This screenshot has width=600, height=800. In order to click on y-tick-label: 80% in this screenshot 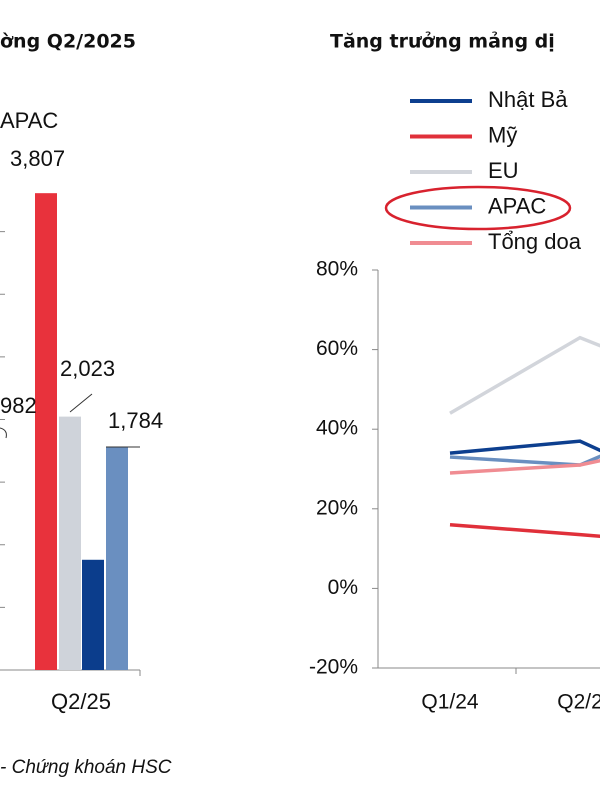, I will do `click(337, 269)`.